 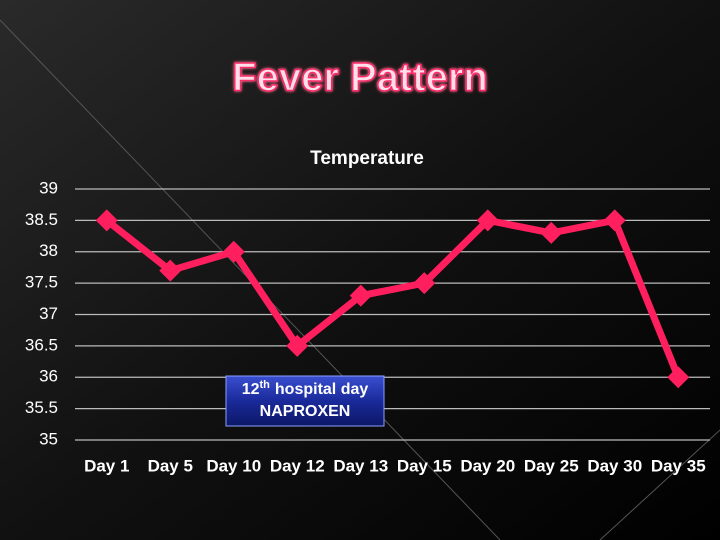 What do you see at coordinates (659, 484) in the screenshot?
I see `decoration` at bounding box center [659, 484].